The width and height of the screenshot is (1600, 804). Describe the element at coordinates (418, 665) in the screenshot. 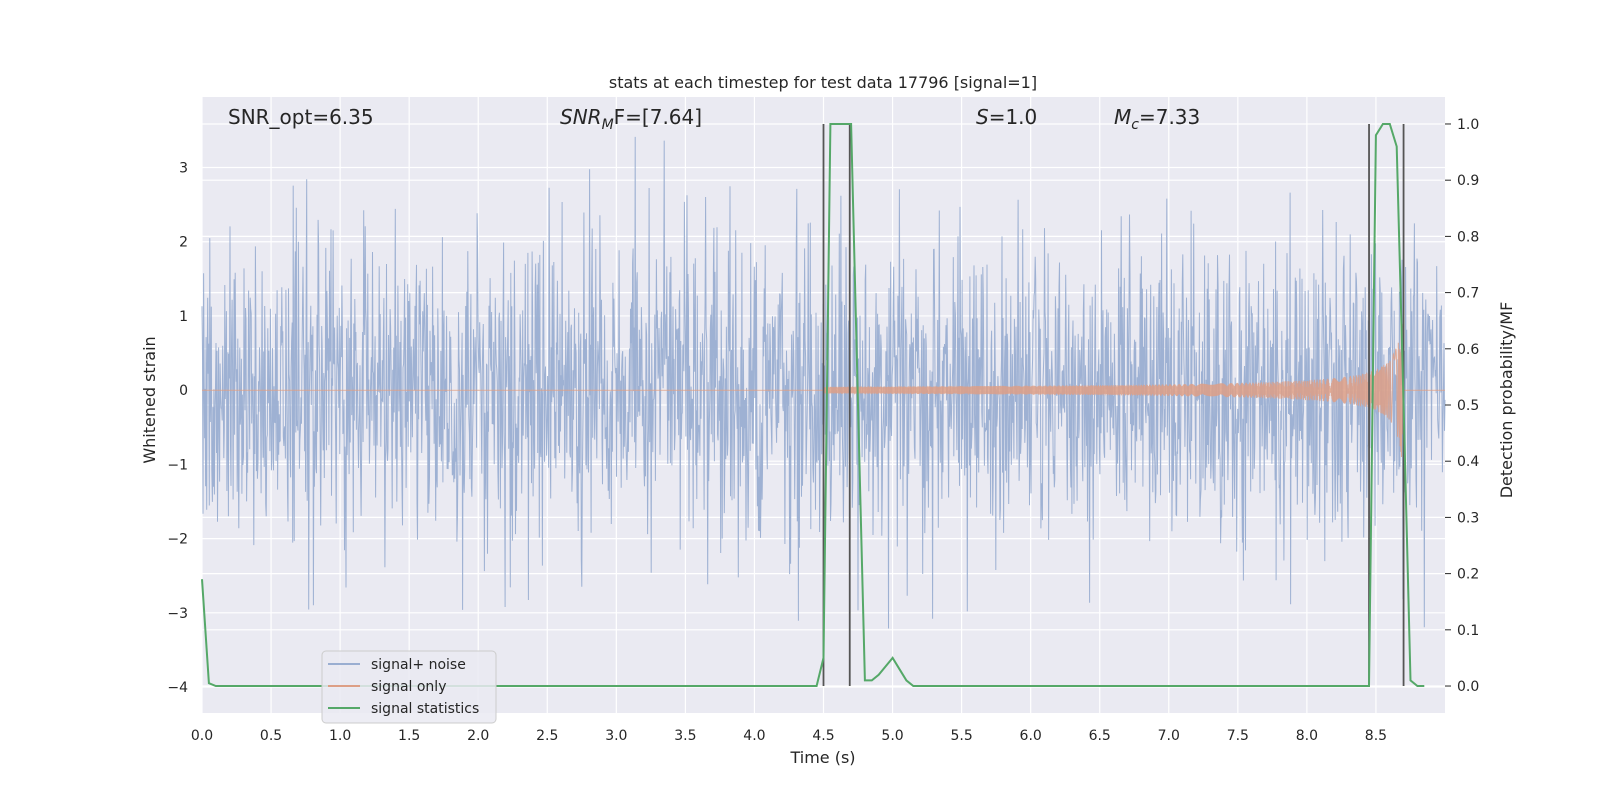

I see `legend-label-signal-noise: signal+ noise` at that location.